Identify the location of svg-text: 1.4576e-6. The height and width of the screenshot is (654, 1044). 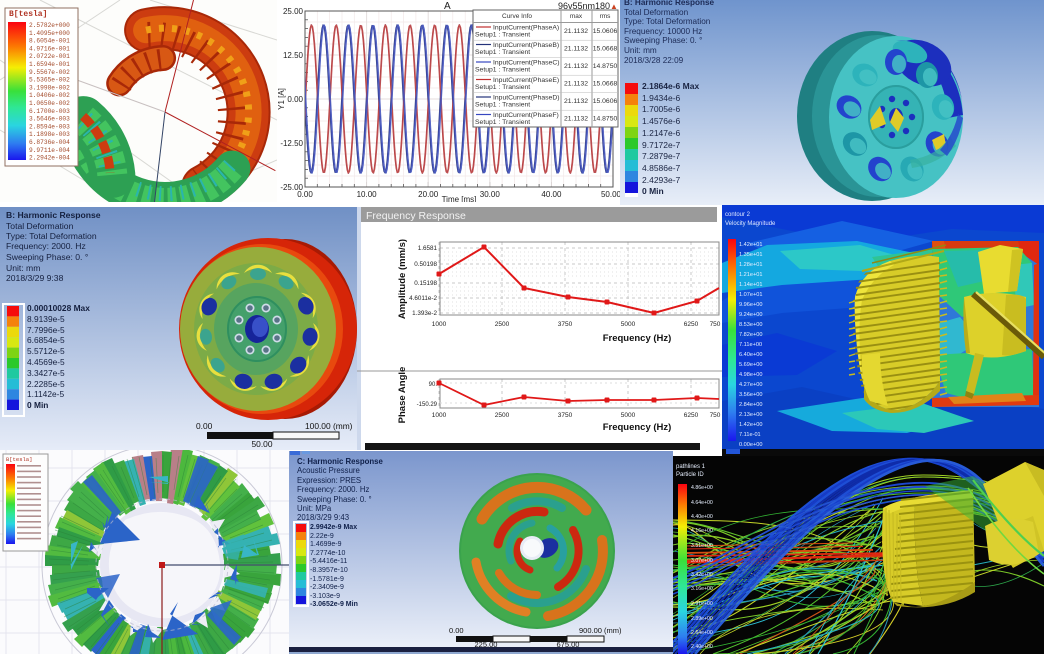
(661, 121).